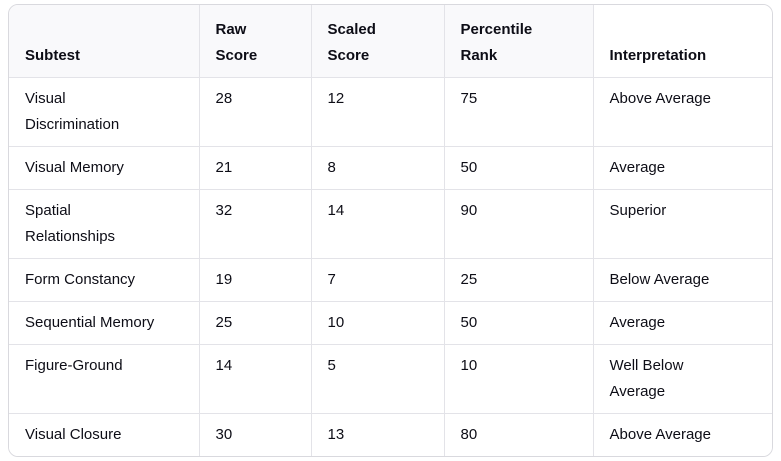 Image resolution: width=781 pixels, height=461 pixels. I want to click on subtest-cell: Sequential Memory, so click(104, 323).